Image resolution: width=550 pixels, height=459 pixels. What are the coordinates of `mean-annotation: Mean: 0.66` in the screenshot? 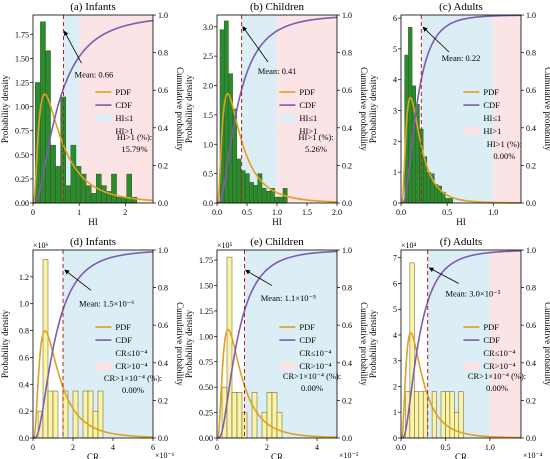 It's located at (94, 75).